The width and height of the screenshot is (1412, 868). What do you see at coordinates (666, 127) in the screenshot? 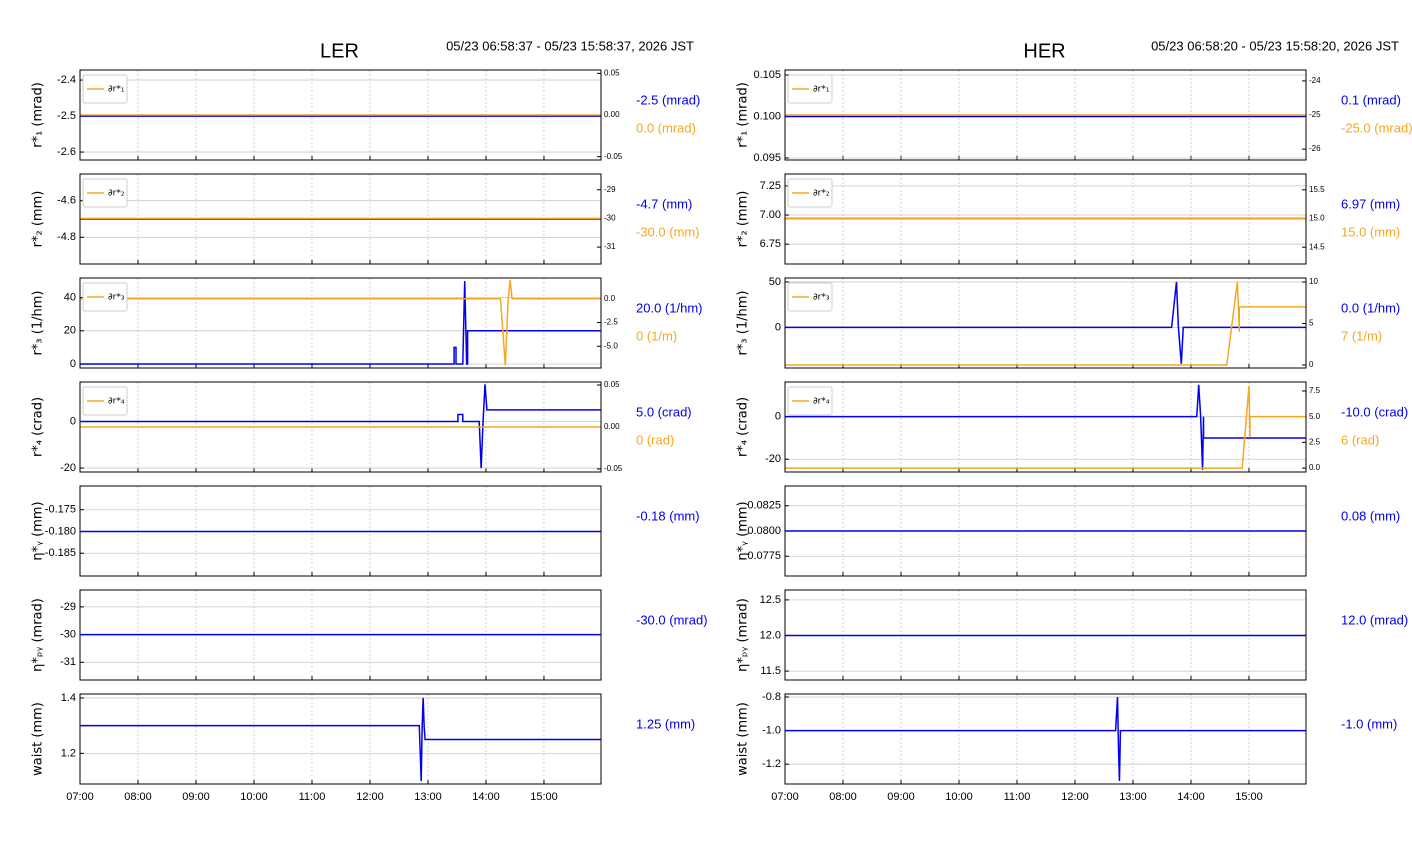
I see `readout: 0.0 (mrad)` at bounding box center [666, 127].